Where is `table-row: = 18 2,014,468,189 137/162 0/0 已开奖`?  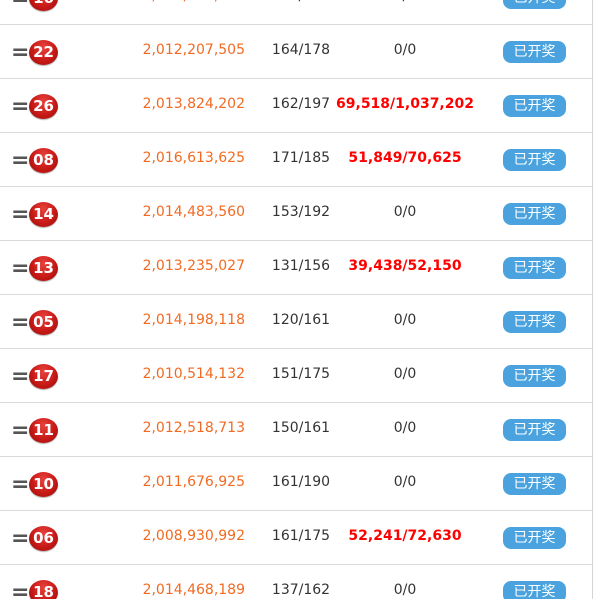 table-row: = 18 2,014,468,189 137/162 0/0 已开奖 is located at coordinates (296, 582).